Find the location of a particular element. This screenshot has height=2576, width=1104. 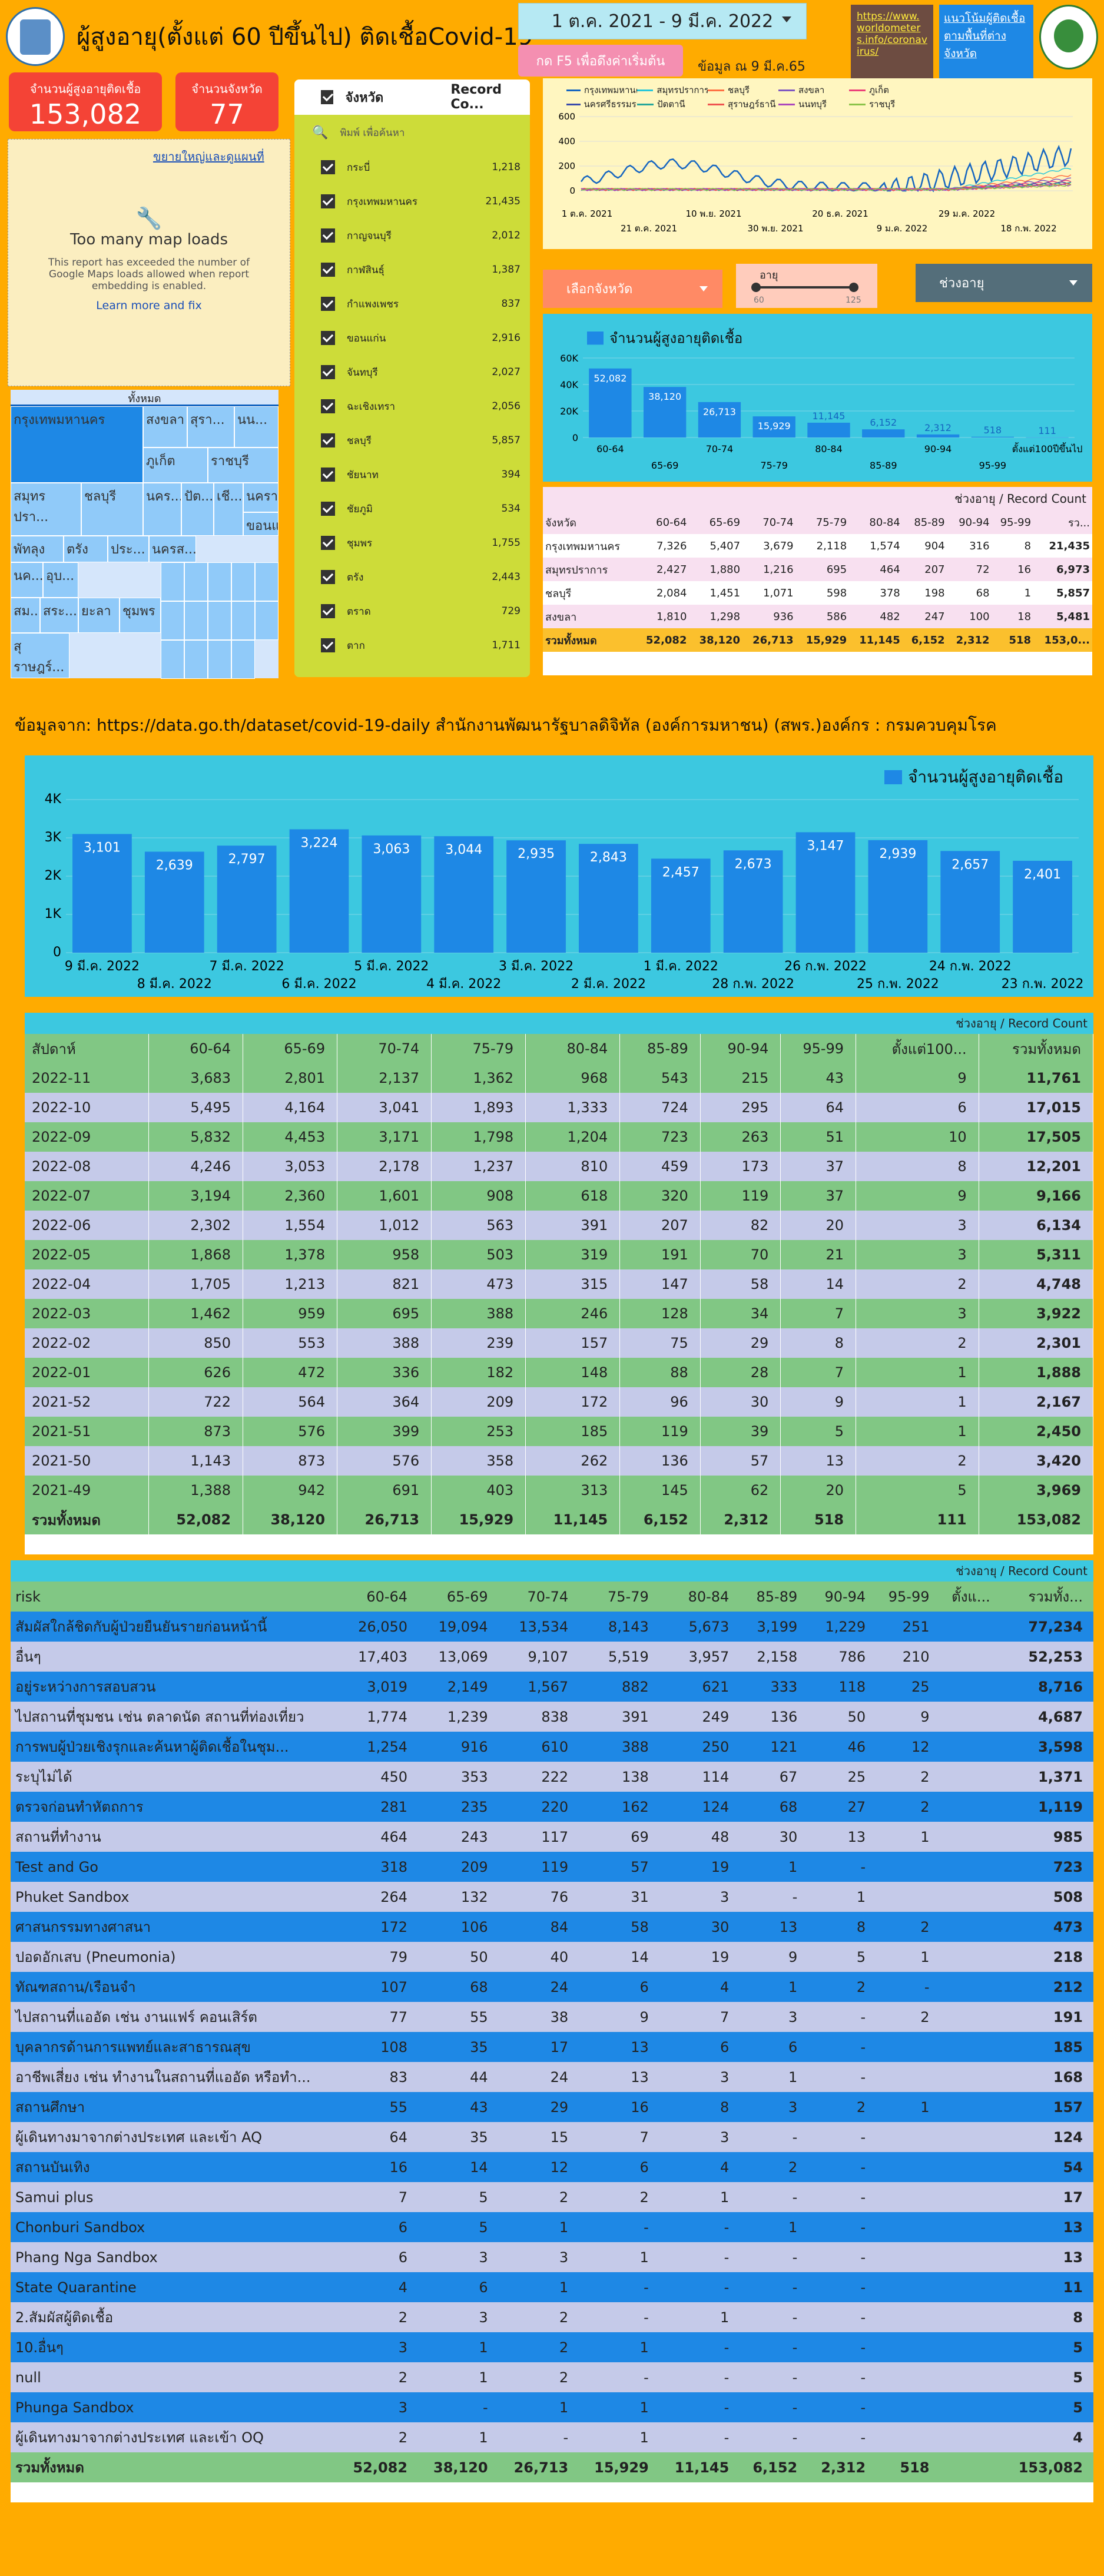

treemap-cell: ยะลา is located at coordinates (99, 616).